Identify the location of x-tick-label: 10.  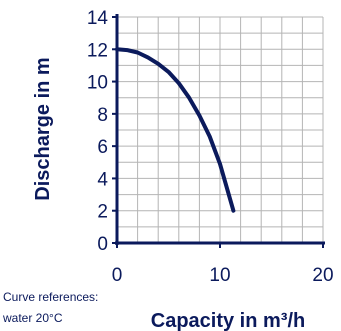
(219, 275).